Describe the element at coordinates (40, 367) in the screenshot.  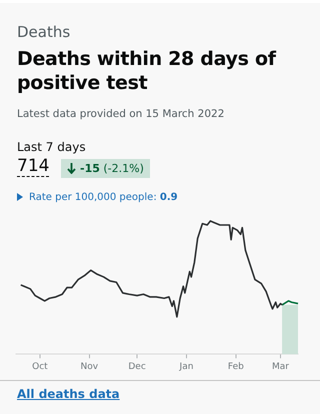
I see `x-tick-label: Oct` at that location.